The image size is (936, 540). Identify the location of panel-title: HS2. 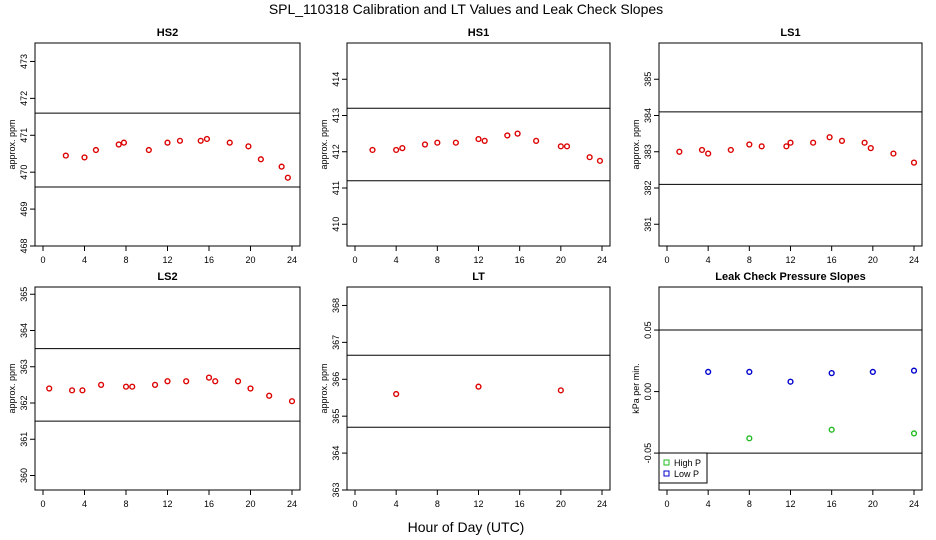
(167, 33).